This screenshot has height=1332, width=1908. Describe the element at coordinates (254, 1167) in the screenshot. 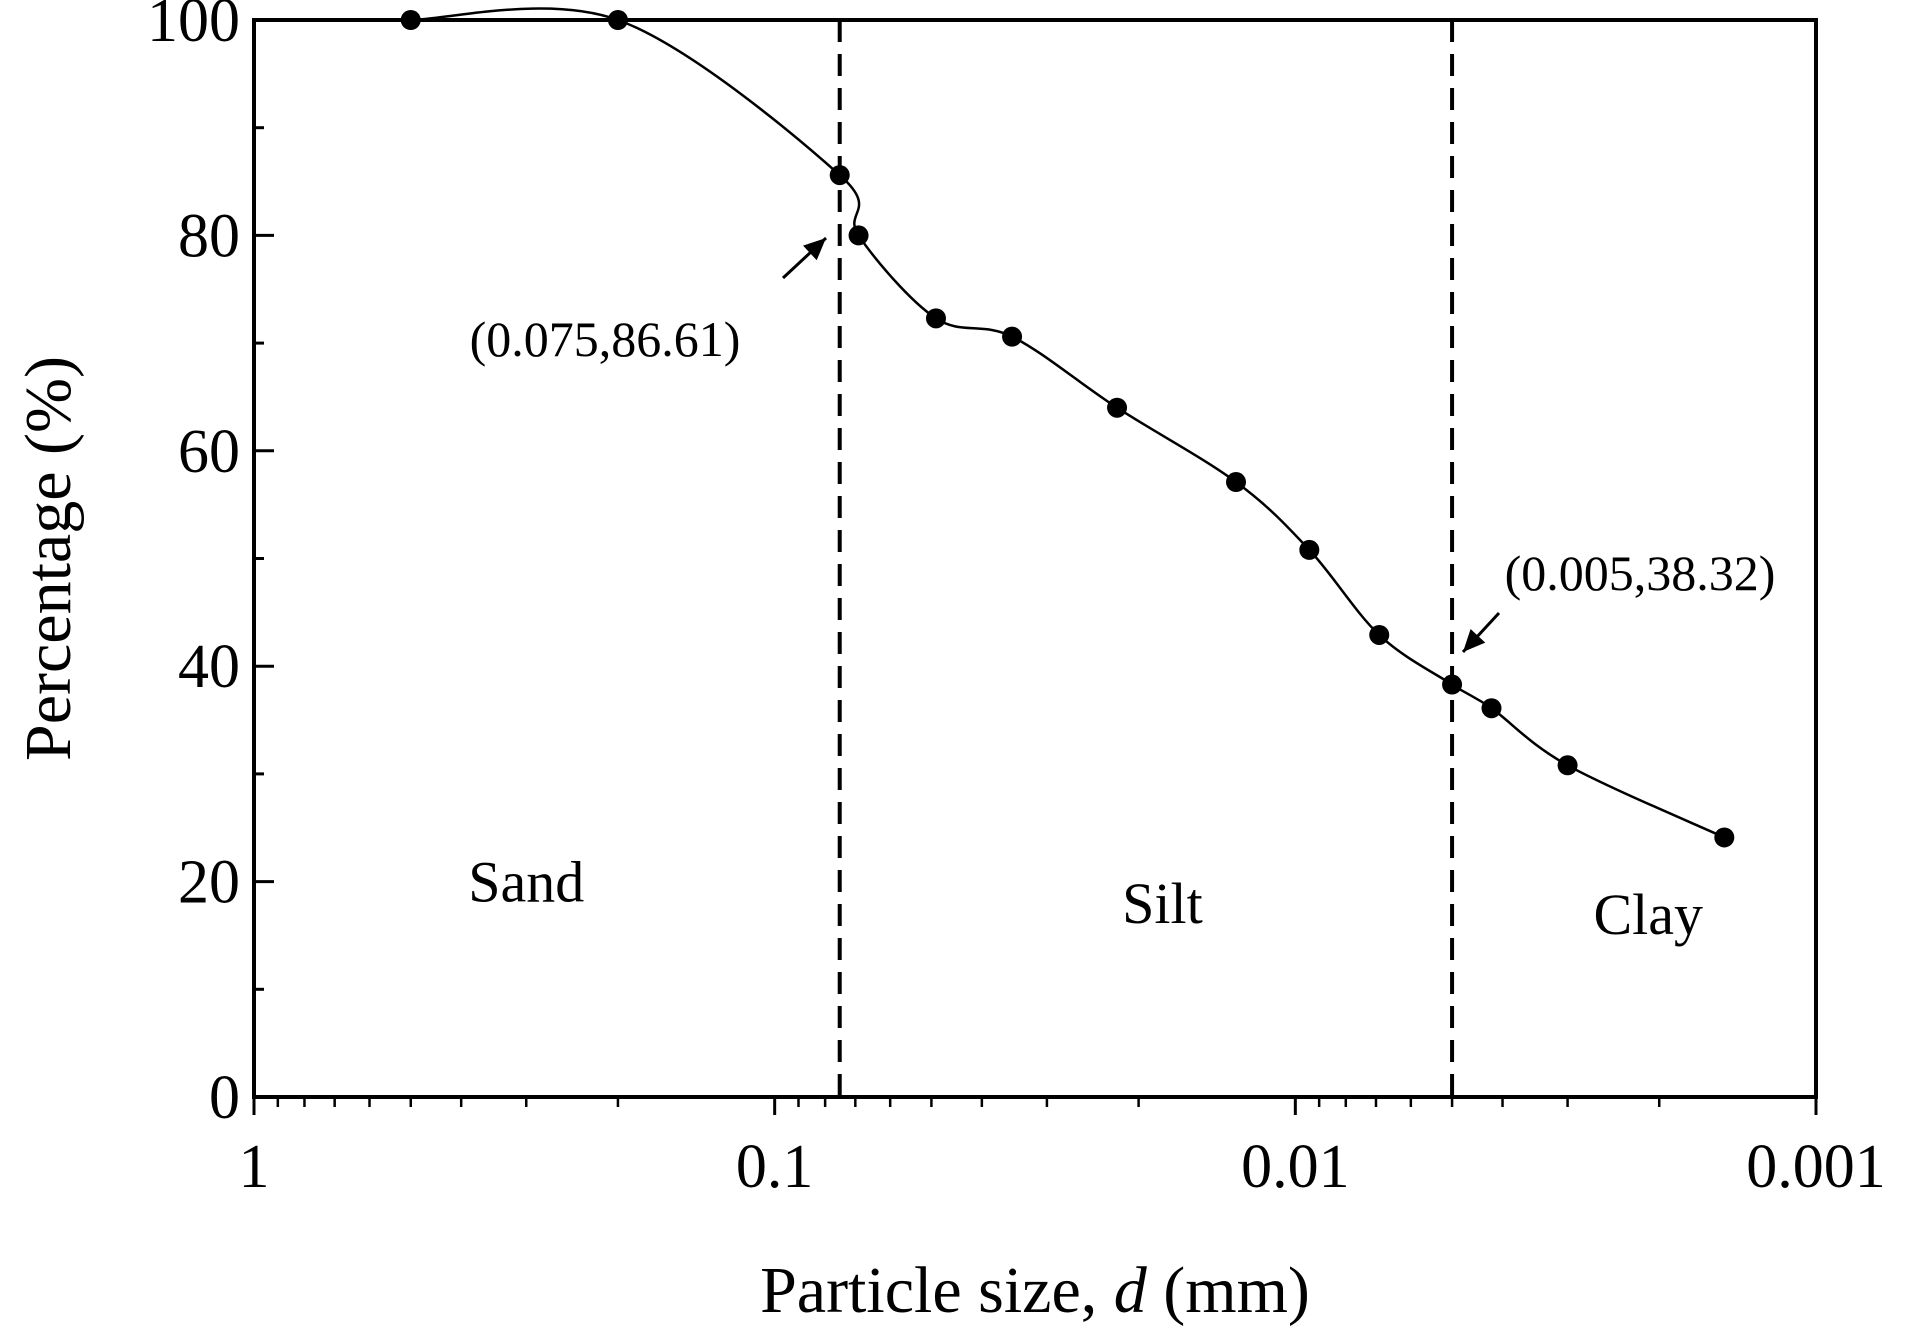

I see `x-tick-label: 1` at that location.